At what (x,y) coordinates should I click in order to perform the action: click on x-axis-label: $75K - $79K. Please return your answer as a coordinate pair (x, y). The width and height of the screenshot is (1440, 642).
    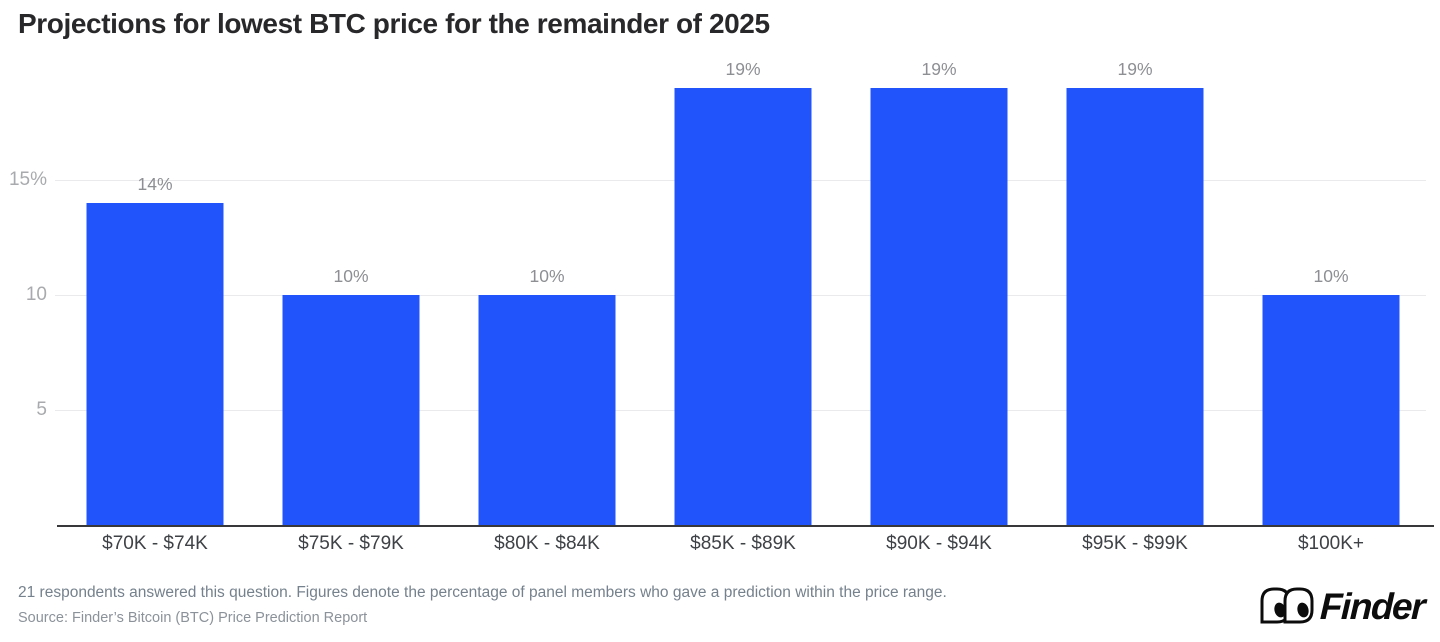
    Looking at the image, I should click on (351, 543).